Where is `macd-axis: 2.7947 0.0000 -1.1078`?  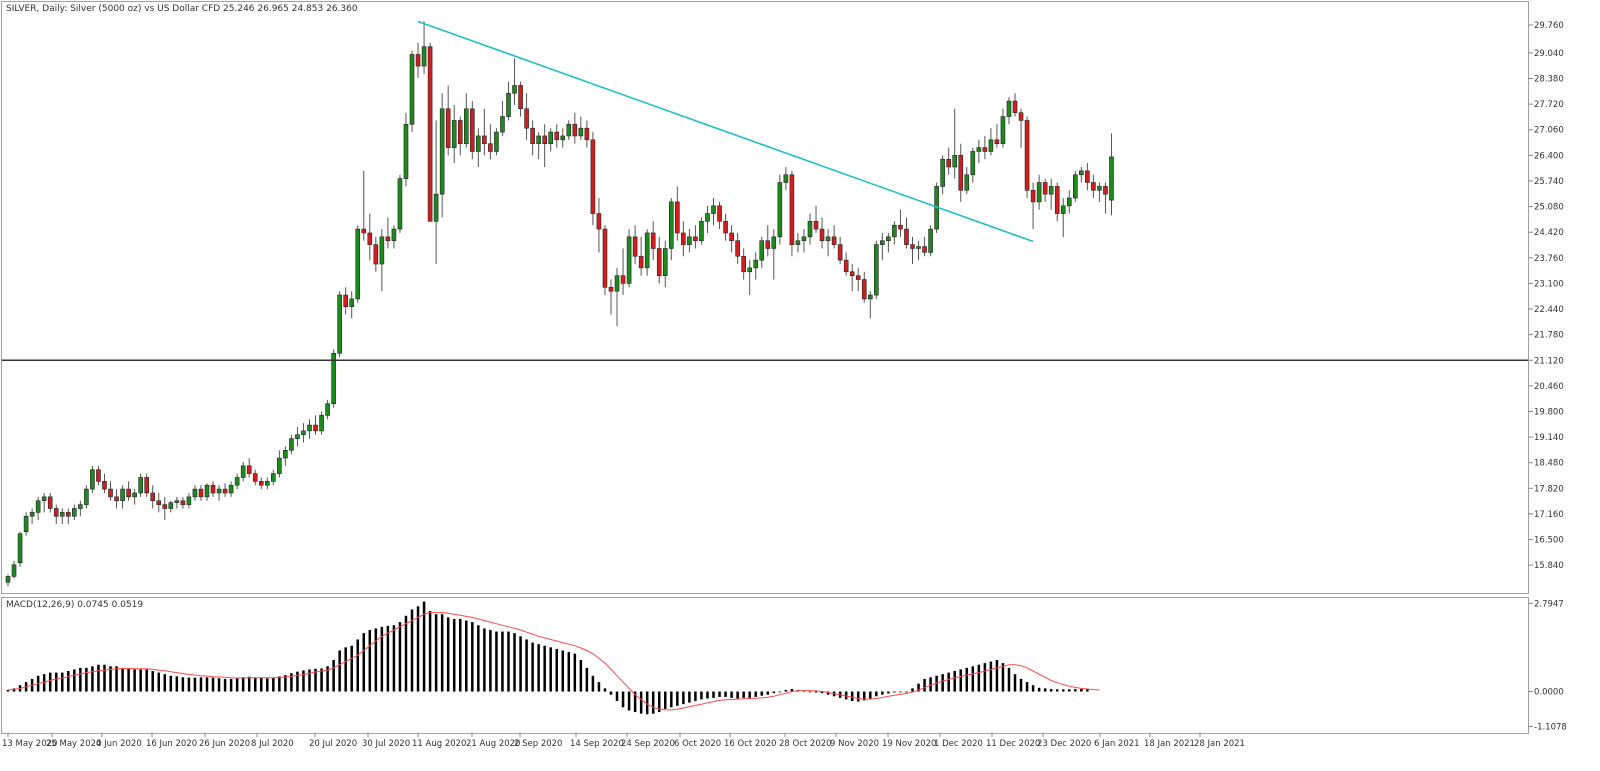 macd-axis: 2.7947 0.0000 -1.1078 is located at coordinates (1547, 666).